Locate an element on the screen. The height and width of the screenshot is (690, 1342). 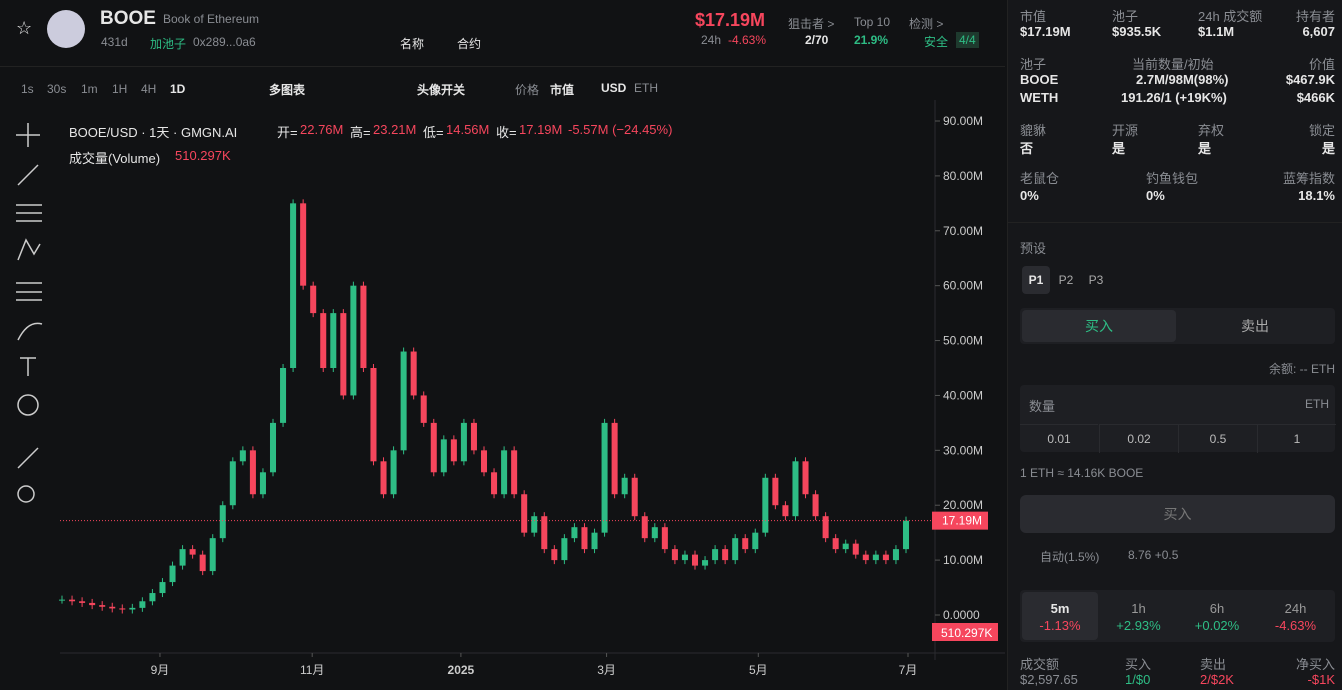
pool-token: WETH is located at coordinates (1039, 97).